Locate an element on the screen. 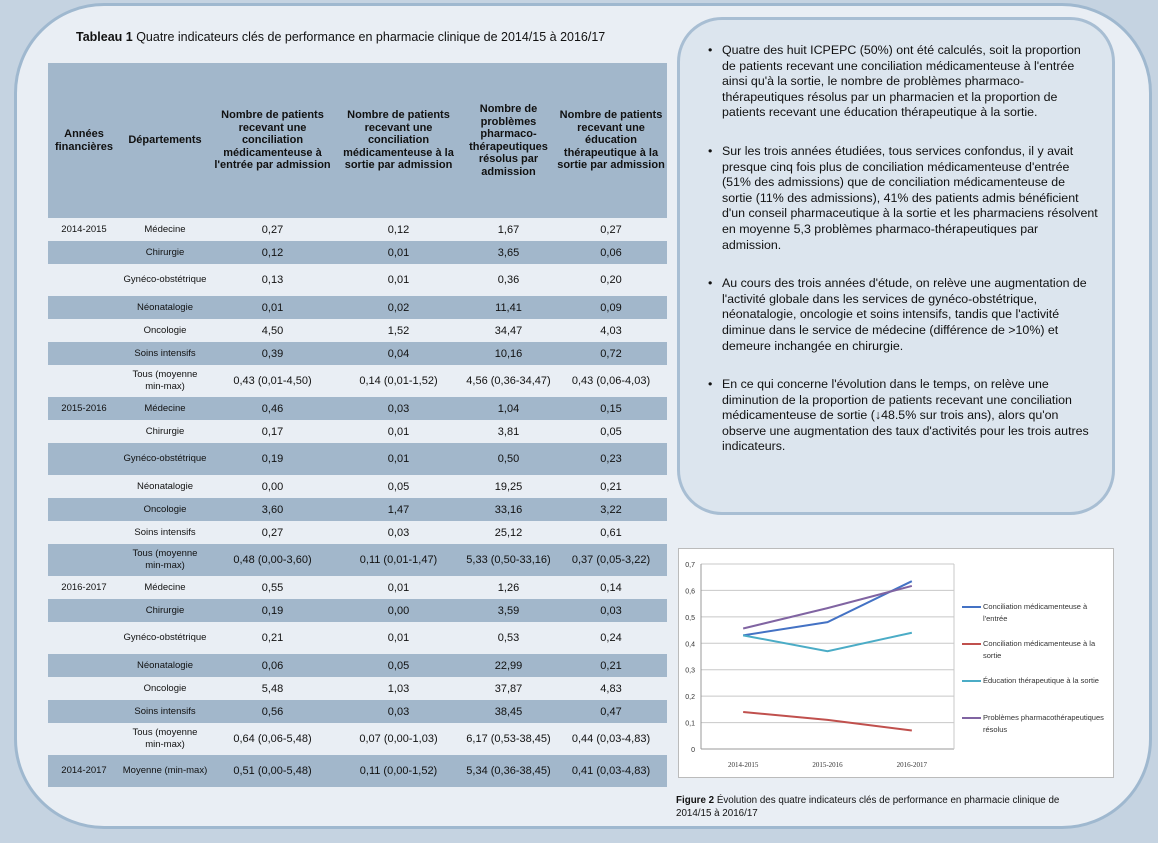 The height and width of the screenshot is (843, 1158). y-tick-label: 0,7 is located at coordinates (690, 565).